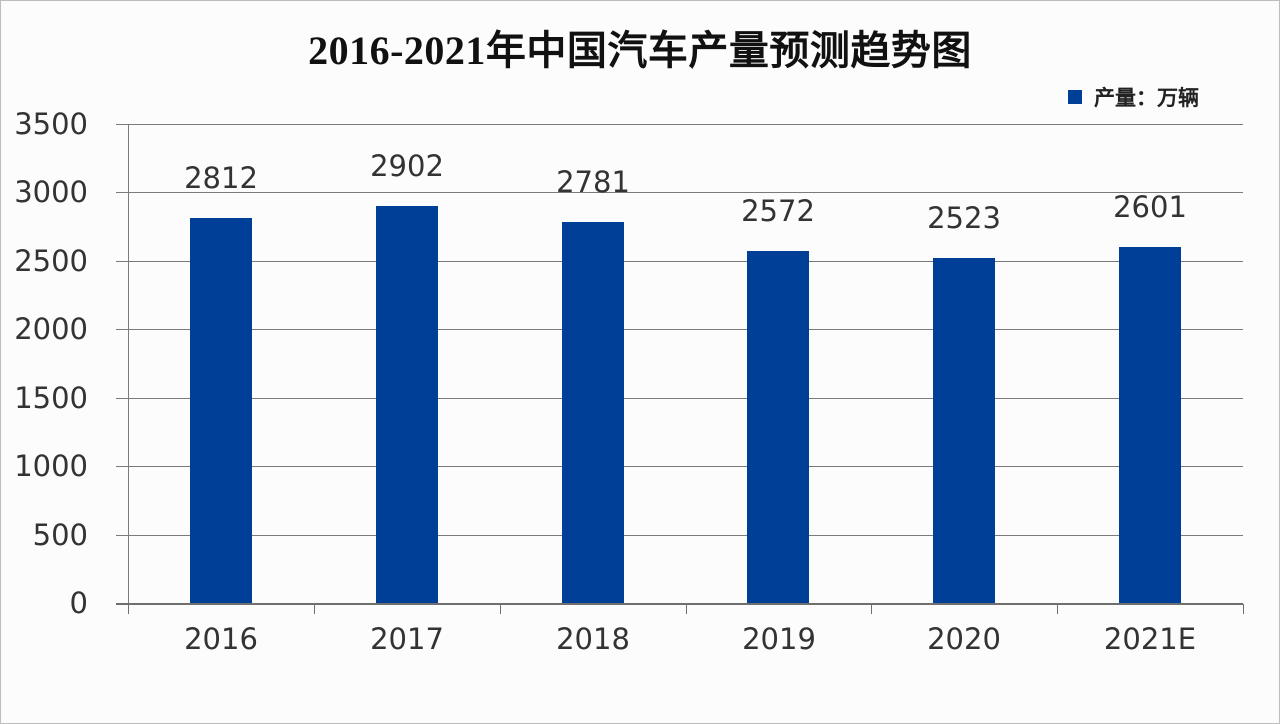 The height and width of the screenshot is (724, 1280). Describe the element at coordinates (60, 535) in the screenshot. I see `y-tick-label: 500` at that location.